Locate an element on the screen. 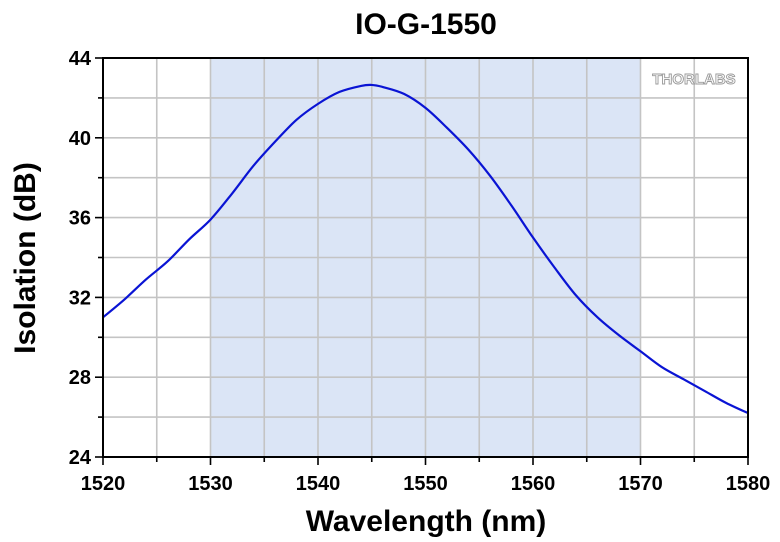 The image size is (780, 542). x-tick-label: 1580 is located at coordinates (748, 484).